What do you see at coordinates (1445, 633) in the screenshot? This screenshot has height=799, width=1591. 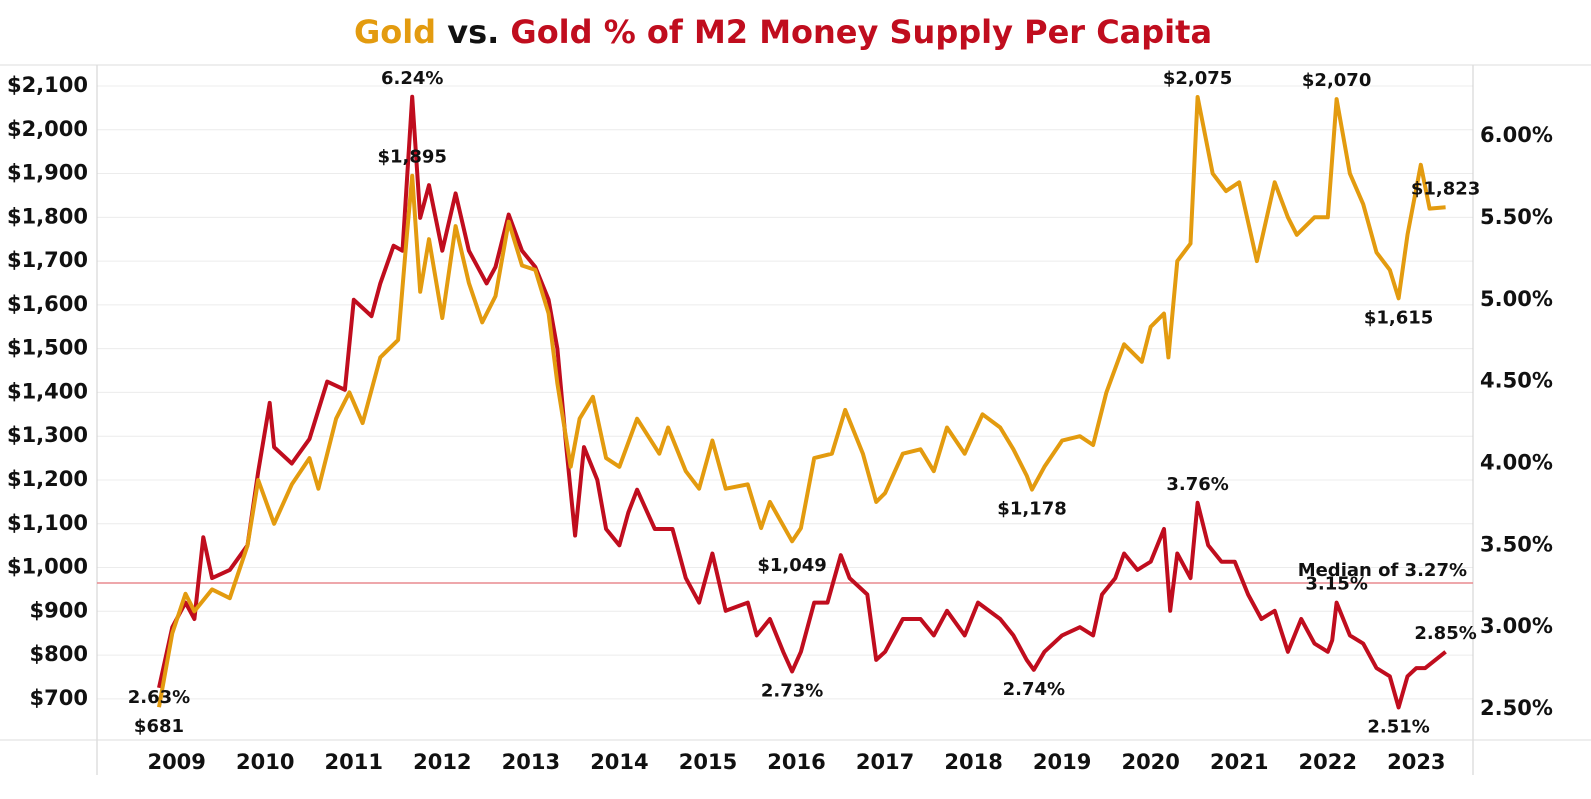 I see `data-label: 2.85%` at bounding box center [1445, 633].